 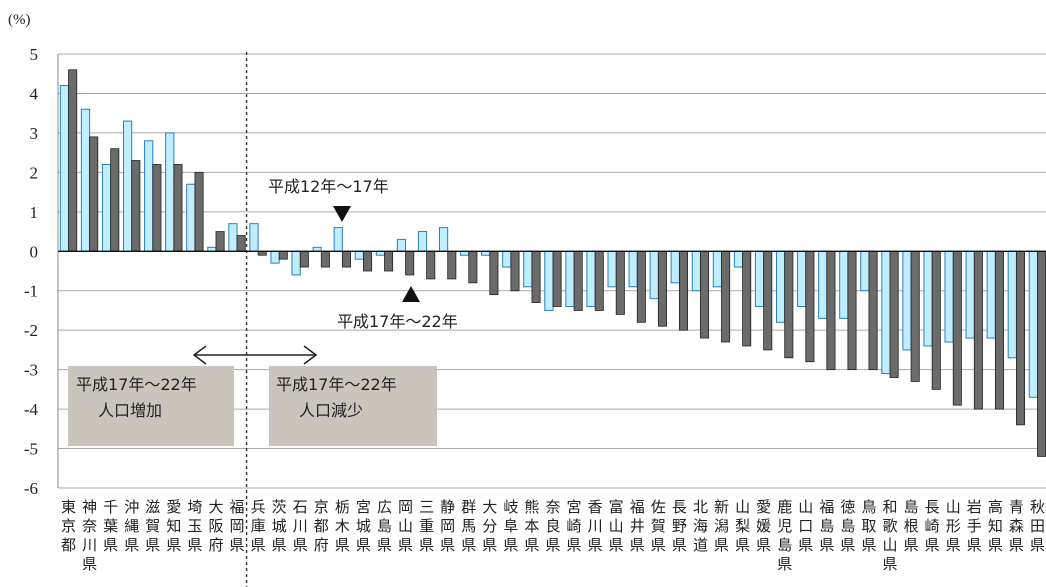 What do you see at coordinates (974, 526) in the screenshot?
I see `category-label: 岩手県` at bounding box center [974, 526].